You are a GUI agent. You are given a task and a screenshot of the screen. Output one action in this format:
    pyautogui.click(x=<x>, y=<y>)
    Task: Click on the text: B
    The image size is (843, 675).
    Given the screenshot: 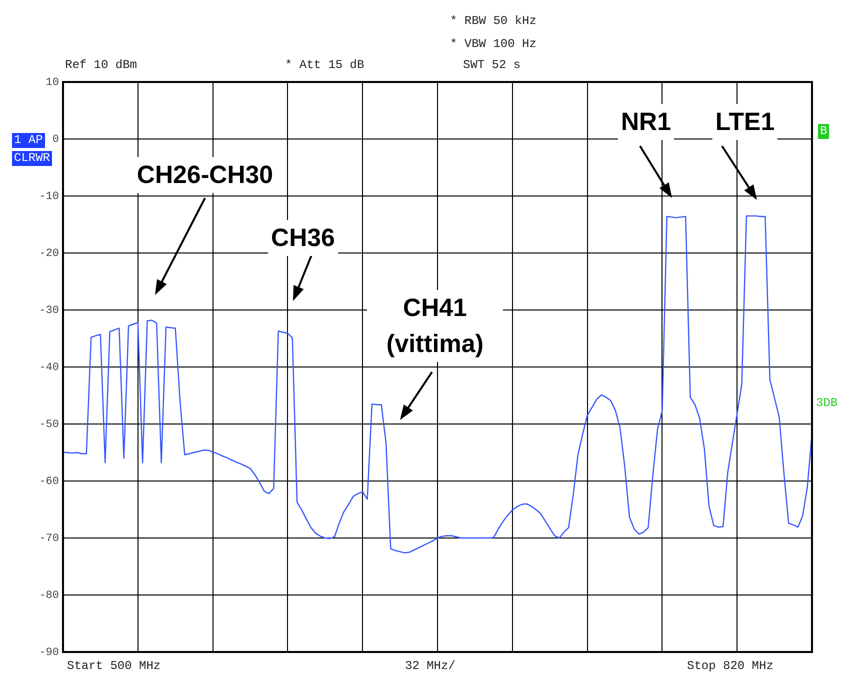 What is the action you would take?
    pyautogui.click(x=824, y=131)
    